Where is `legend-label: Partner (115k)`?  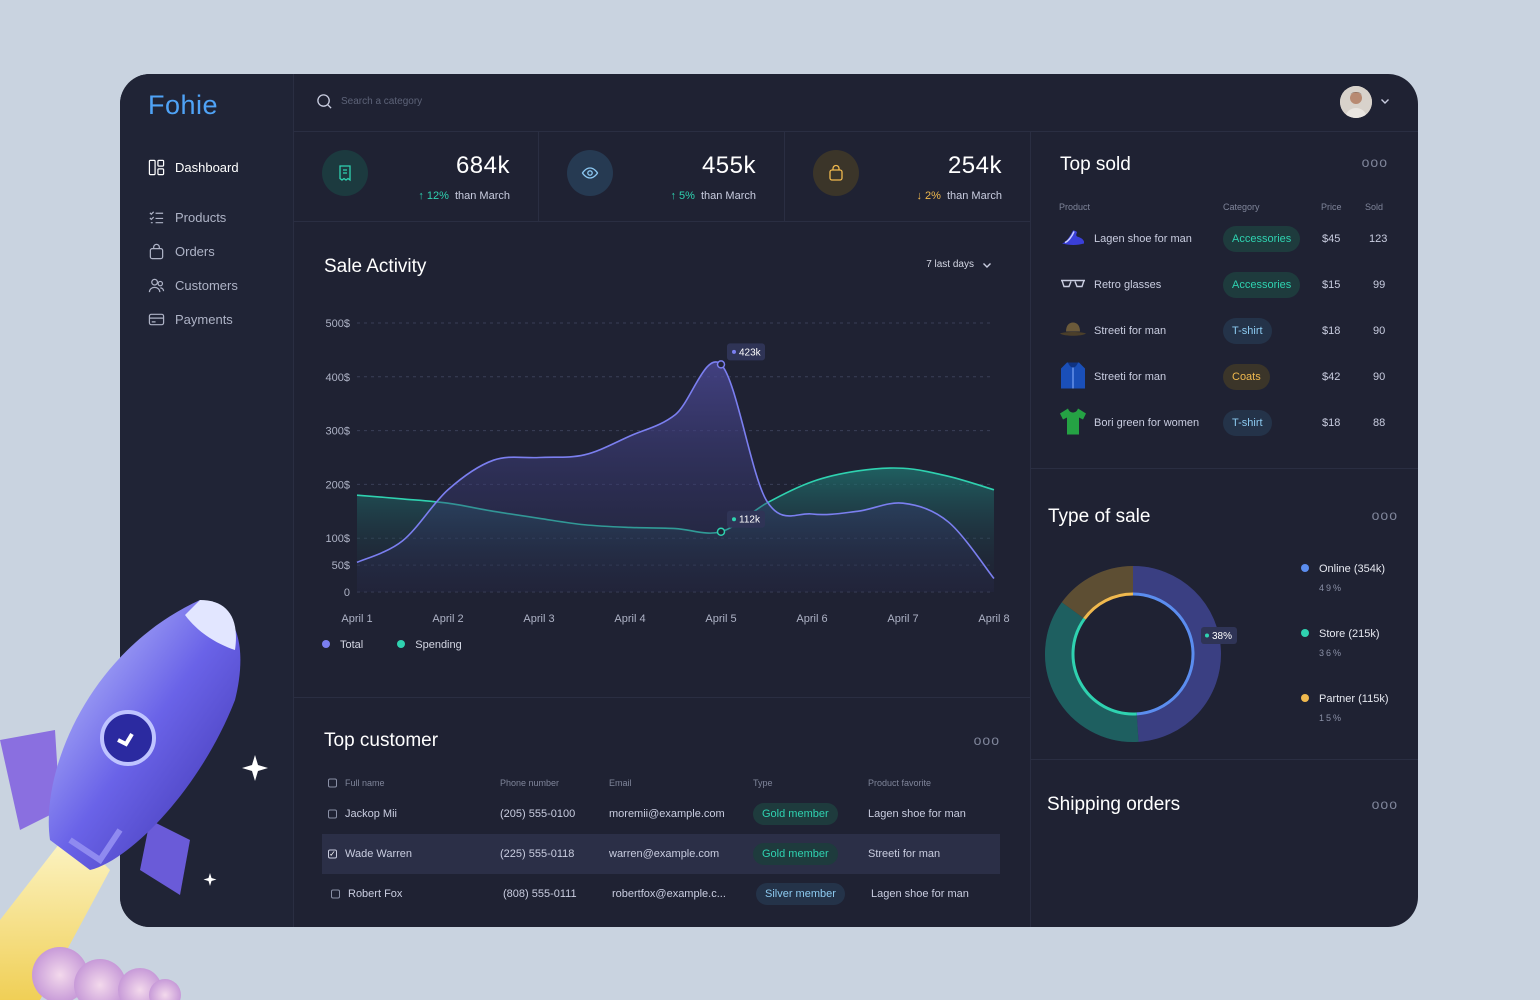
legend-label: Partner (115k) is located at coordinates (1354, 699).